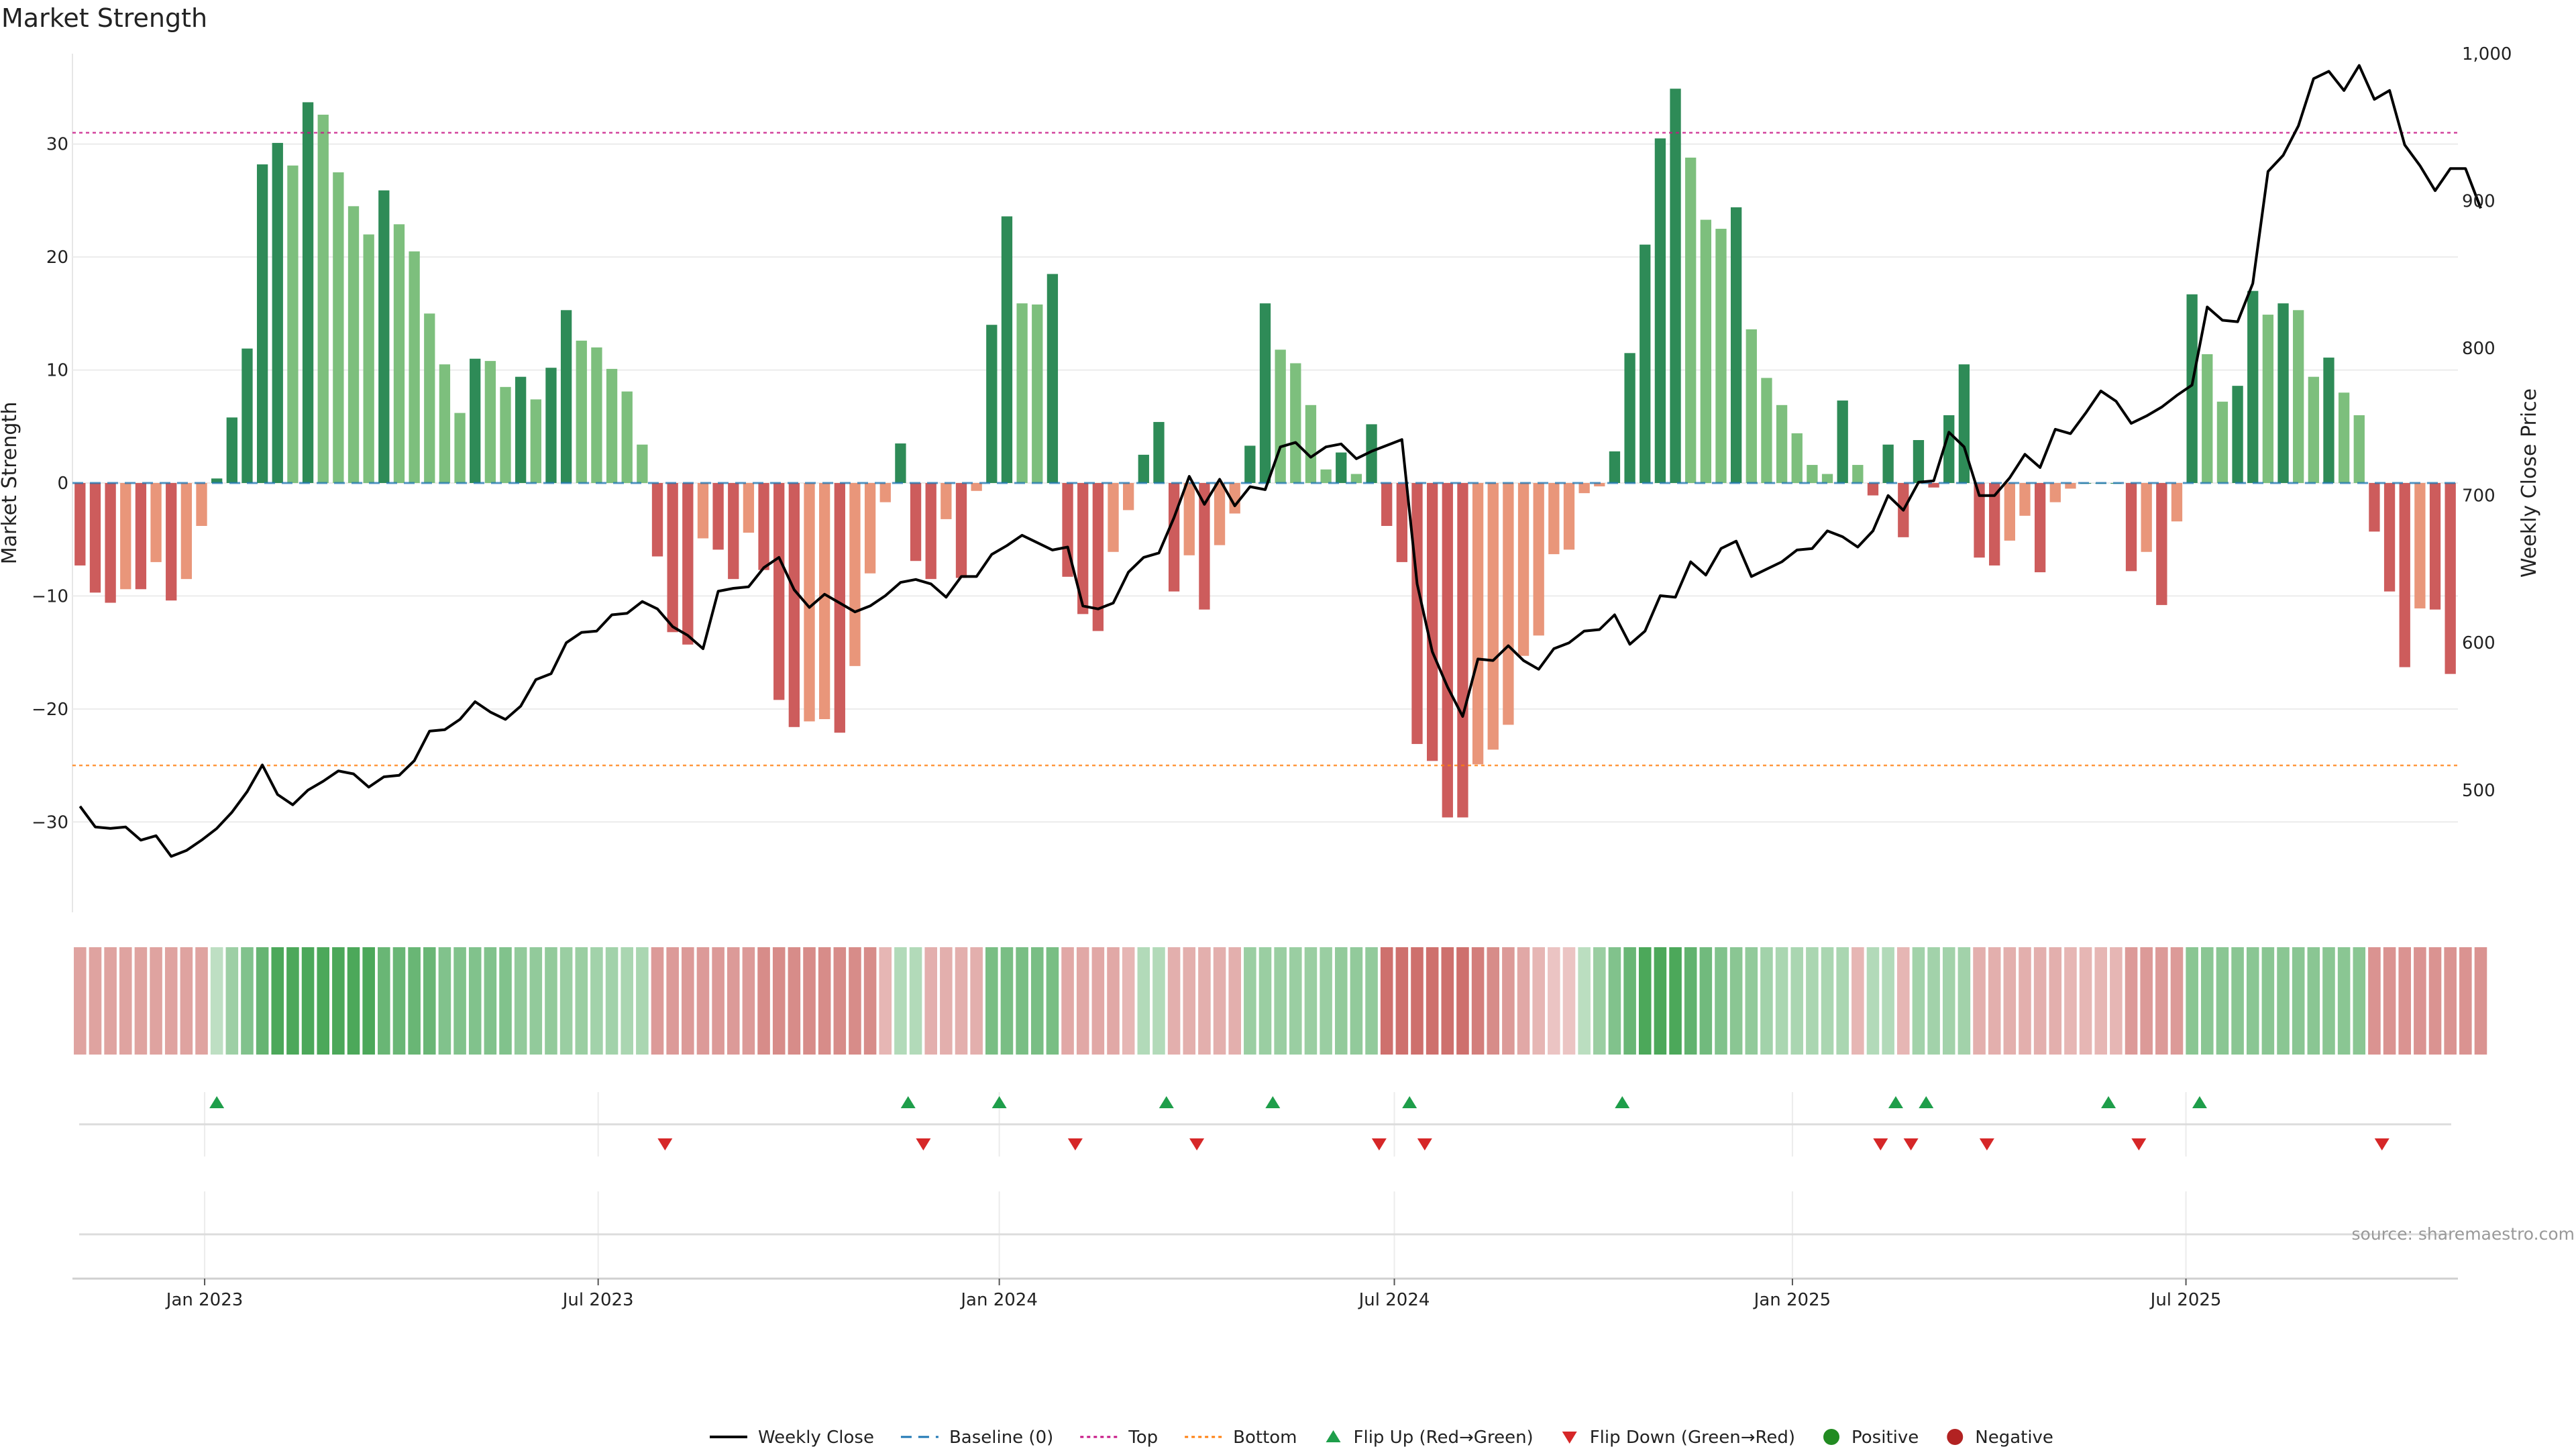 The image size is (2576, 1449). What do you see at coordinates (1333, 1436) in the screenshot?
I see `legend-swatch-flip-up` at bounding box center [1333, 1436].